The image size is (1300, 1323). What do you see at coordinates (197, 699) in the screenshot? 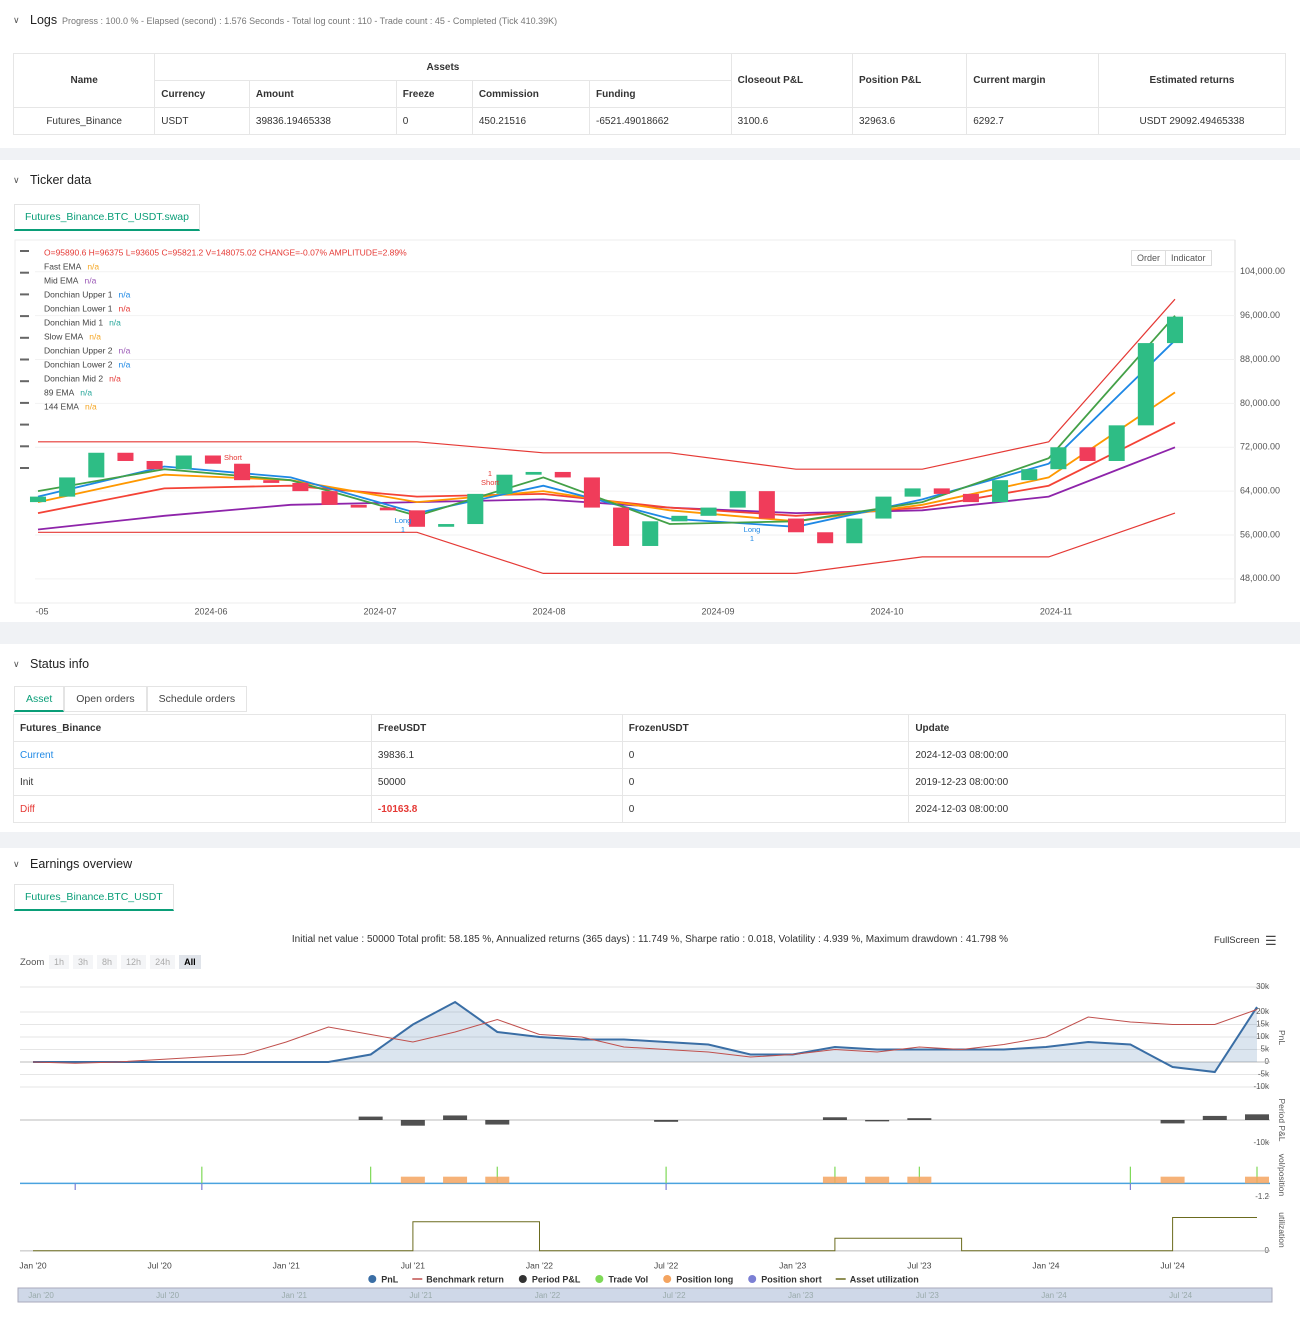
I see `tab: Schedule orders` at bounding box center [197, 699].